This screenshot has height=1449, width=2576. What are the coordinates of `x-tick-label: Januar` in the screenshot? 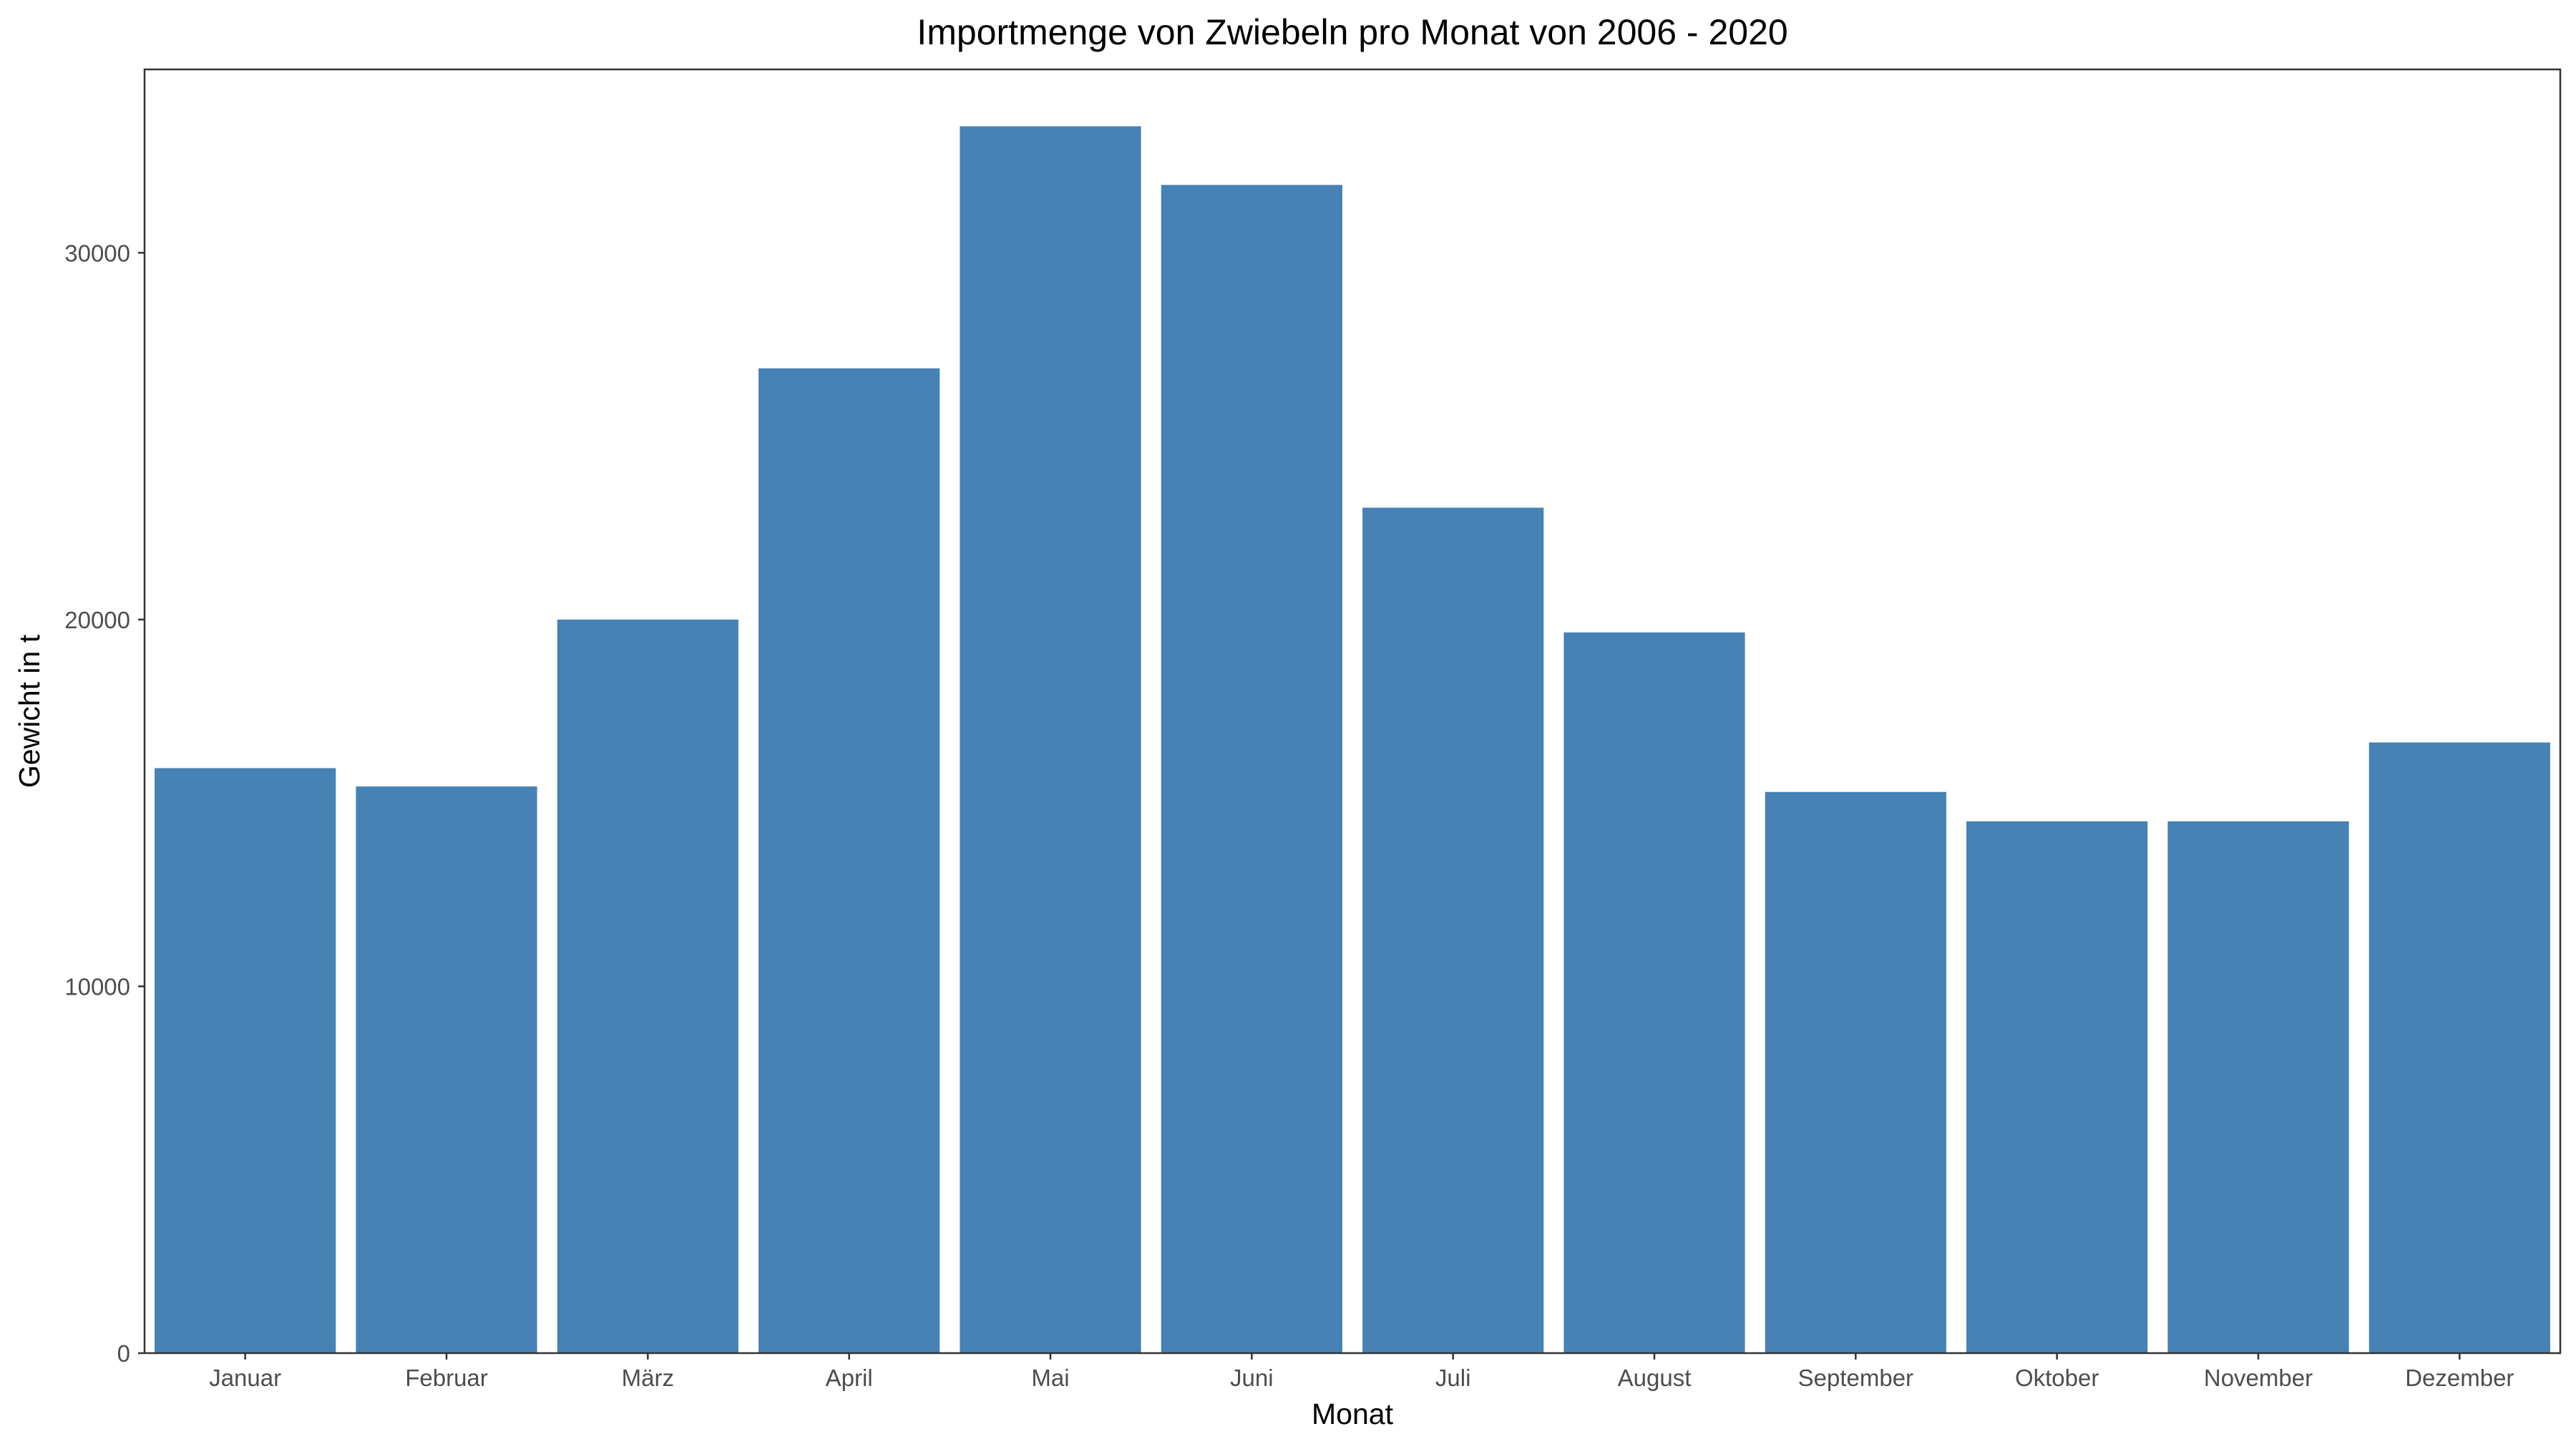 It's located at (245, 1378).